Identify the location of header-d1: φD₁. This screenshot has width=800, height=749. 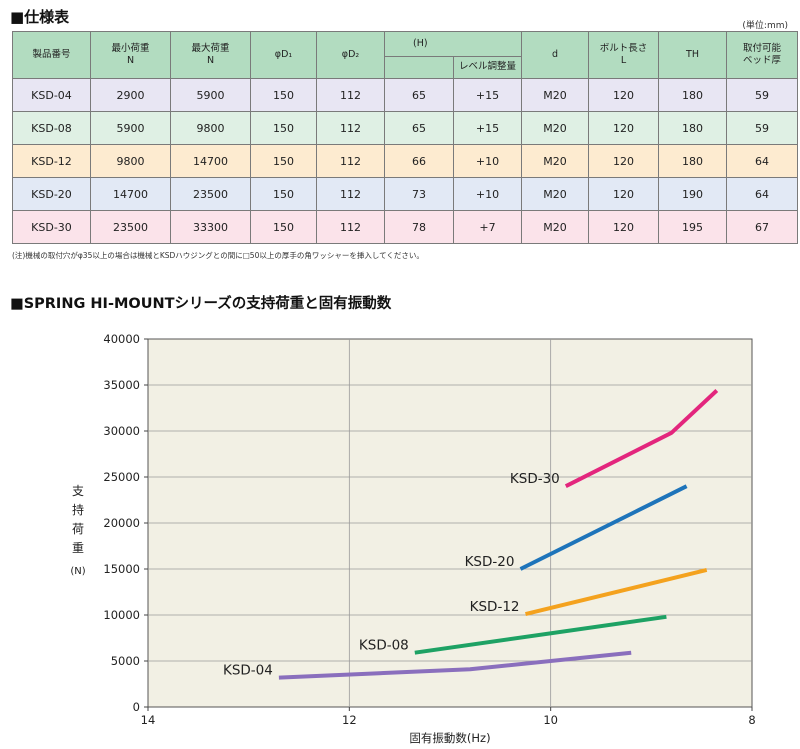
(283, 55).